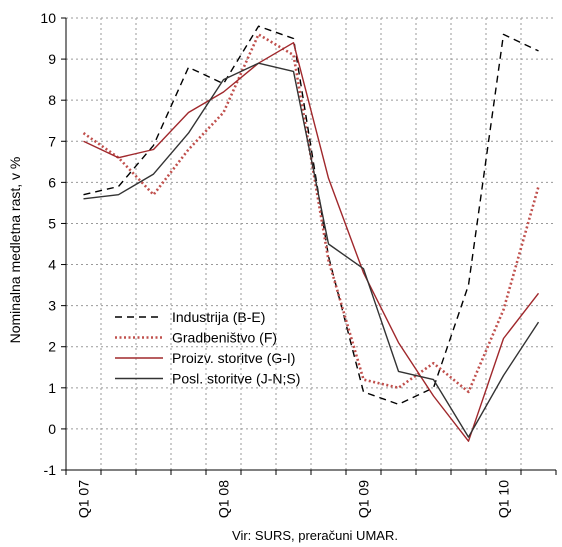 The width and height of the screenshot is (562, 547). Describe the element at coordinates (48, 244) in the screenshot. I see `y-axis-ticks: -1 0 1 2 3 4 5 6 7 8 9 10` at that location.